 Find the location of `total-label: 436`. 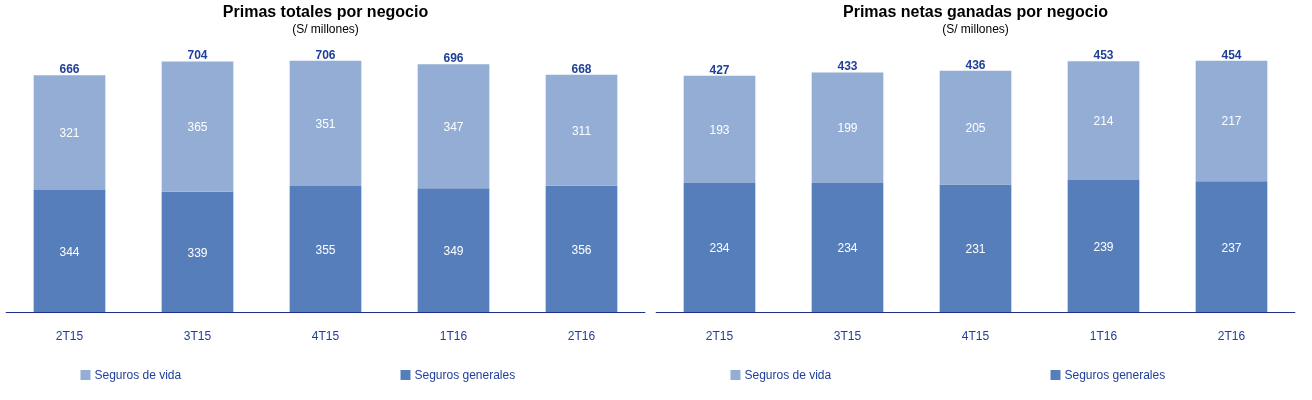

total-label: 436 is located at coordinates (975, 64).